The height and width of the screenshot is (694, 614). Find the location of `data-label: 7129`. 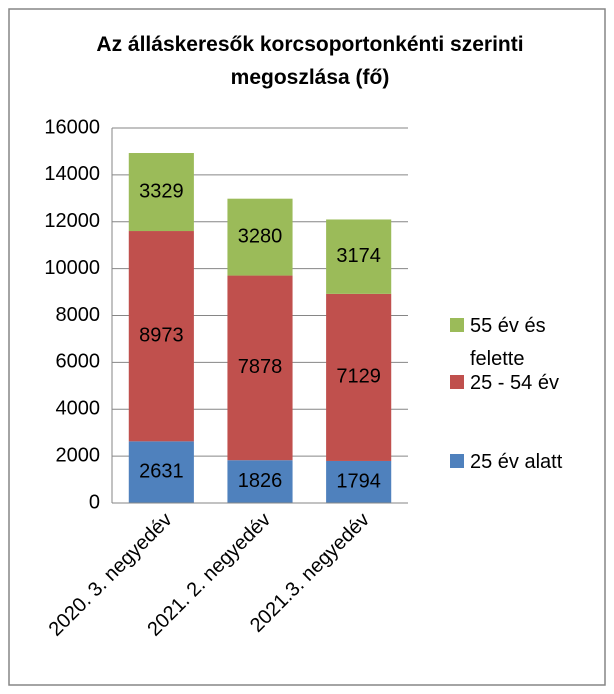

data-label: 7129 is located at coordinates (358, 377).